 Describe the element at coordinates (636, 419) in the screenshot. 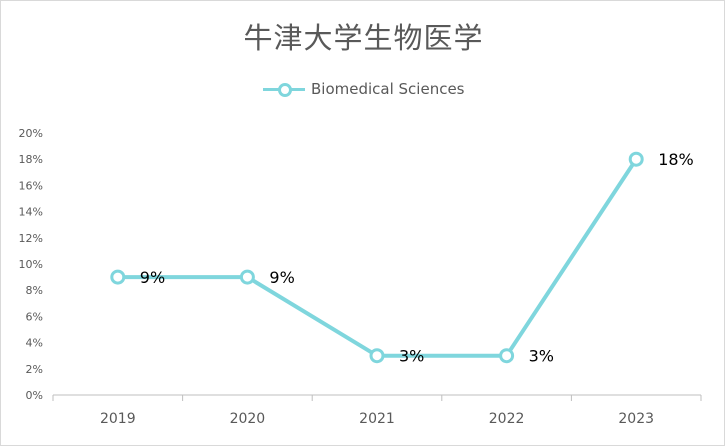

I see `x-tick-label: 2023` at that location.